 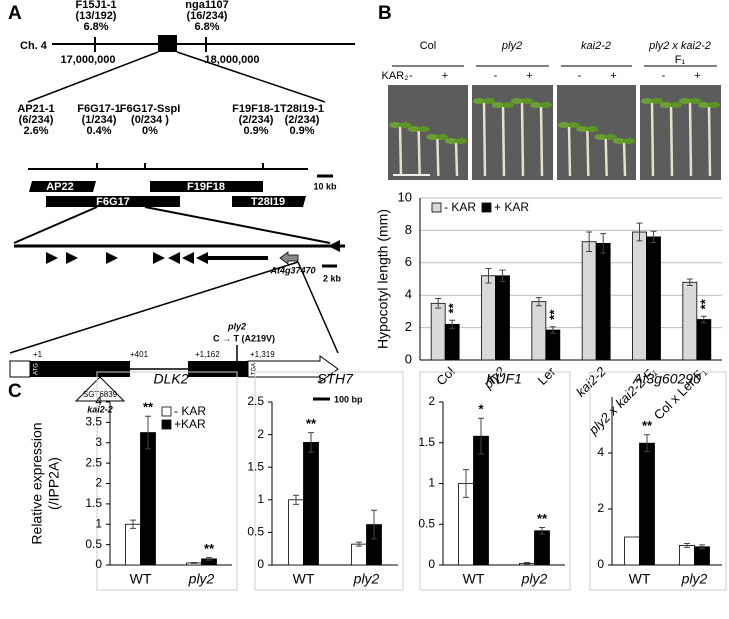 I want to click on exon, so click(x=218, y=369).